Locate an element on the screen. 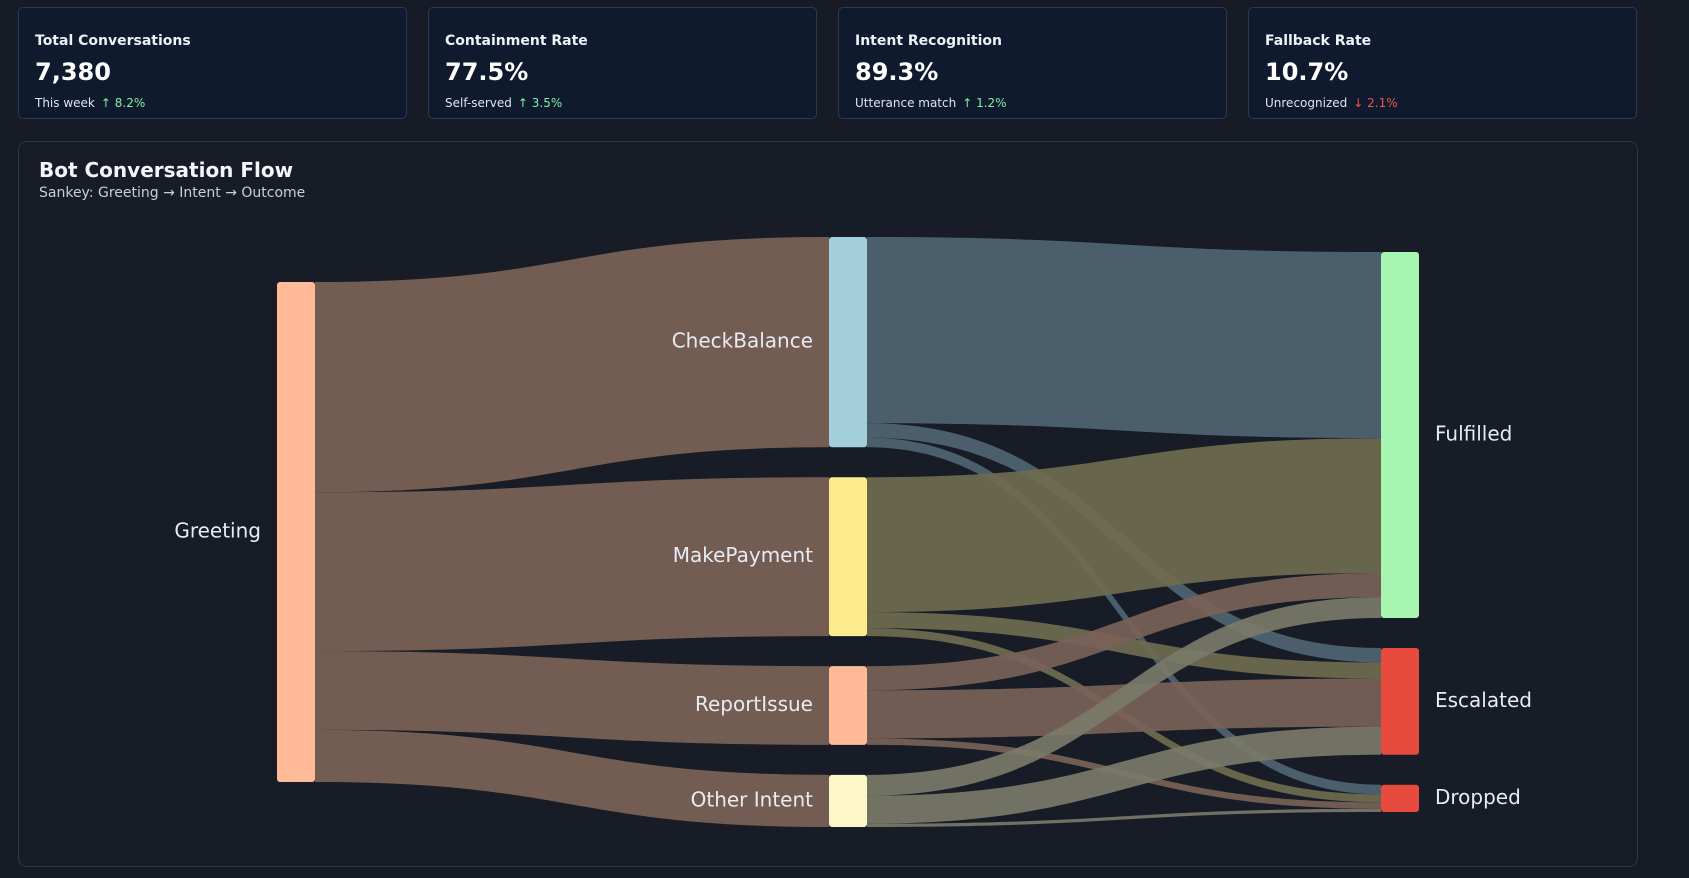  kpi-card-containment-rate: Containment Rate 77.5% Self-served ↑ 3.5% is located at coordinates (622, 63).